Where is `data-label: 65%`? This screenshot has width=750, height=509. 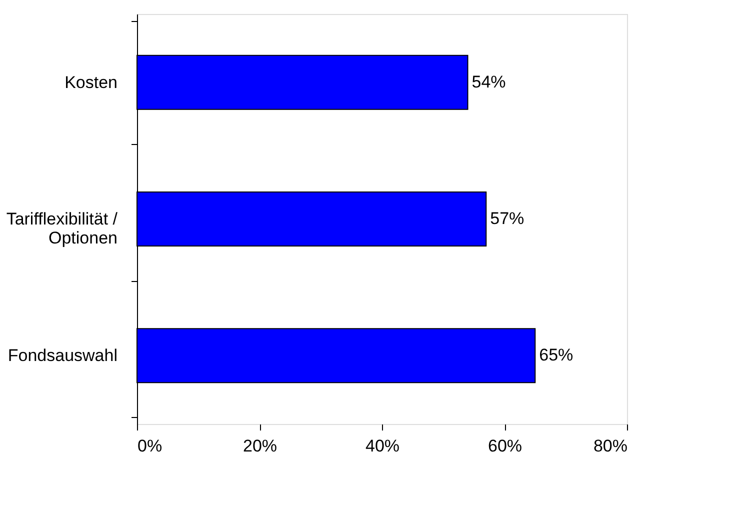 data-label: 65% is located at coordinates (556, 355).